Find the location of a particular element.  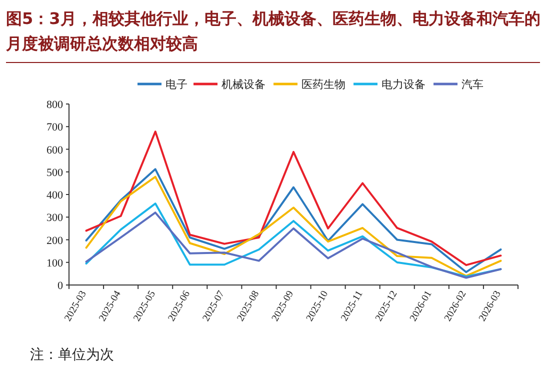

y-tick-label: 500 is located at coordinates (55, 172).